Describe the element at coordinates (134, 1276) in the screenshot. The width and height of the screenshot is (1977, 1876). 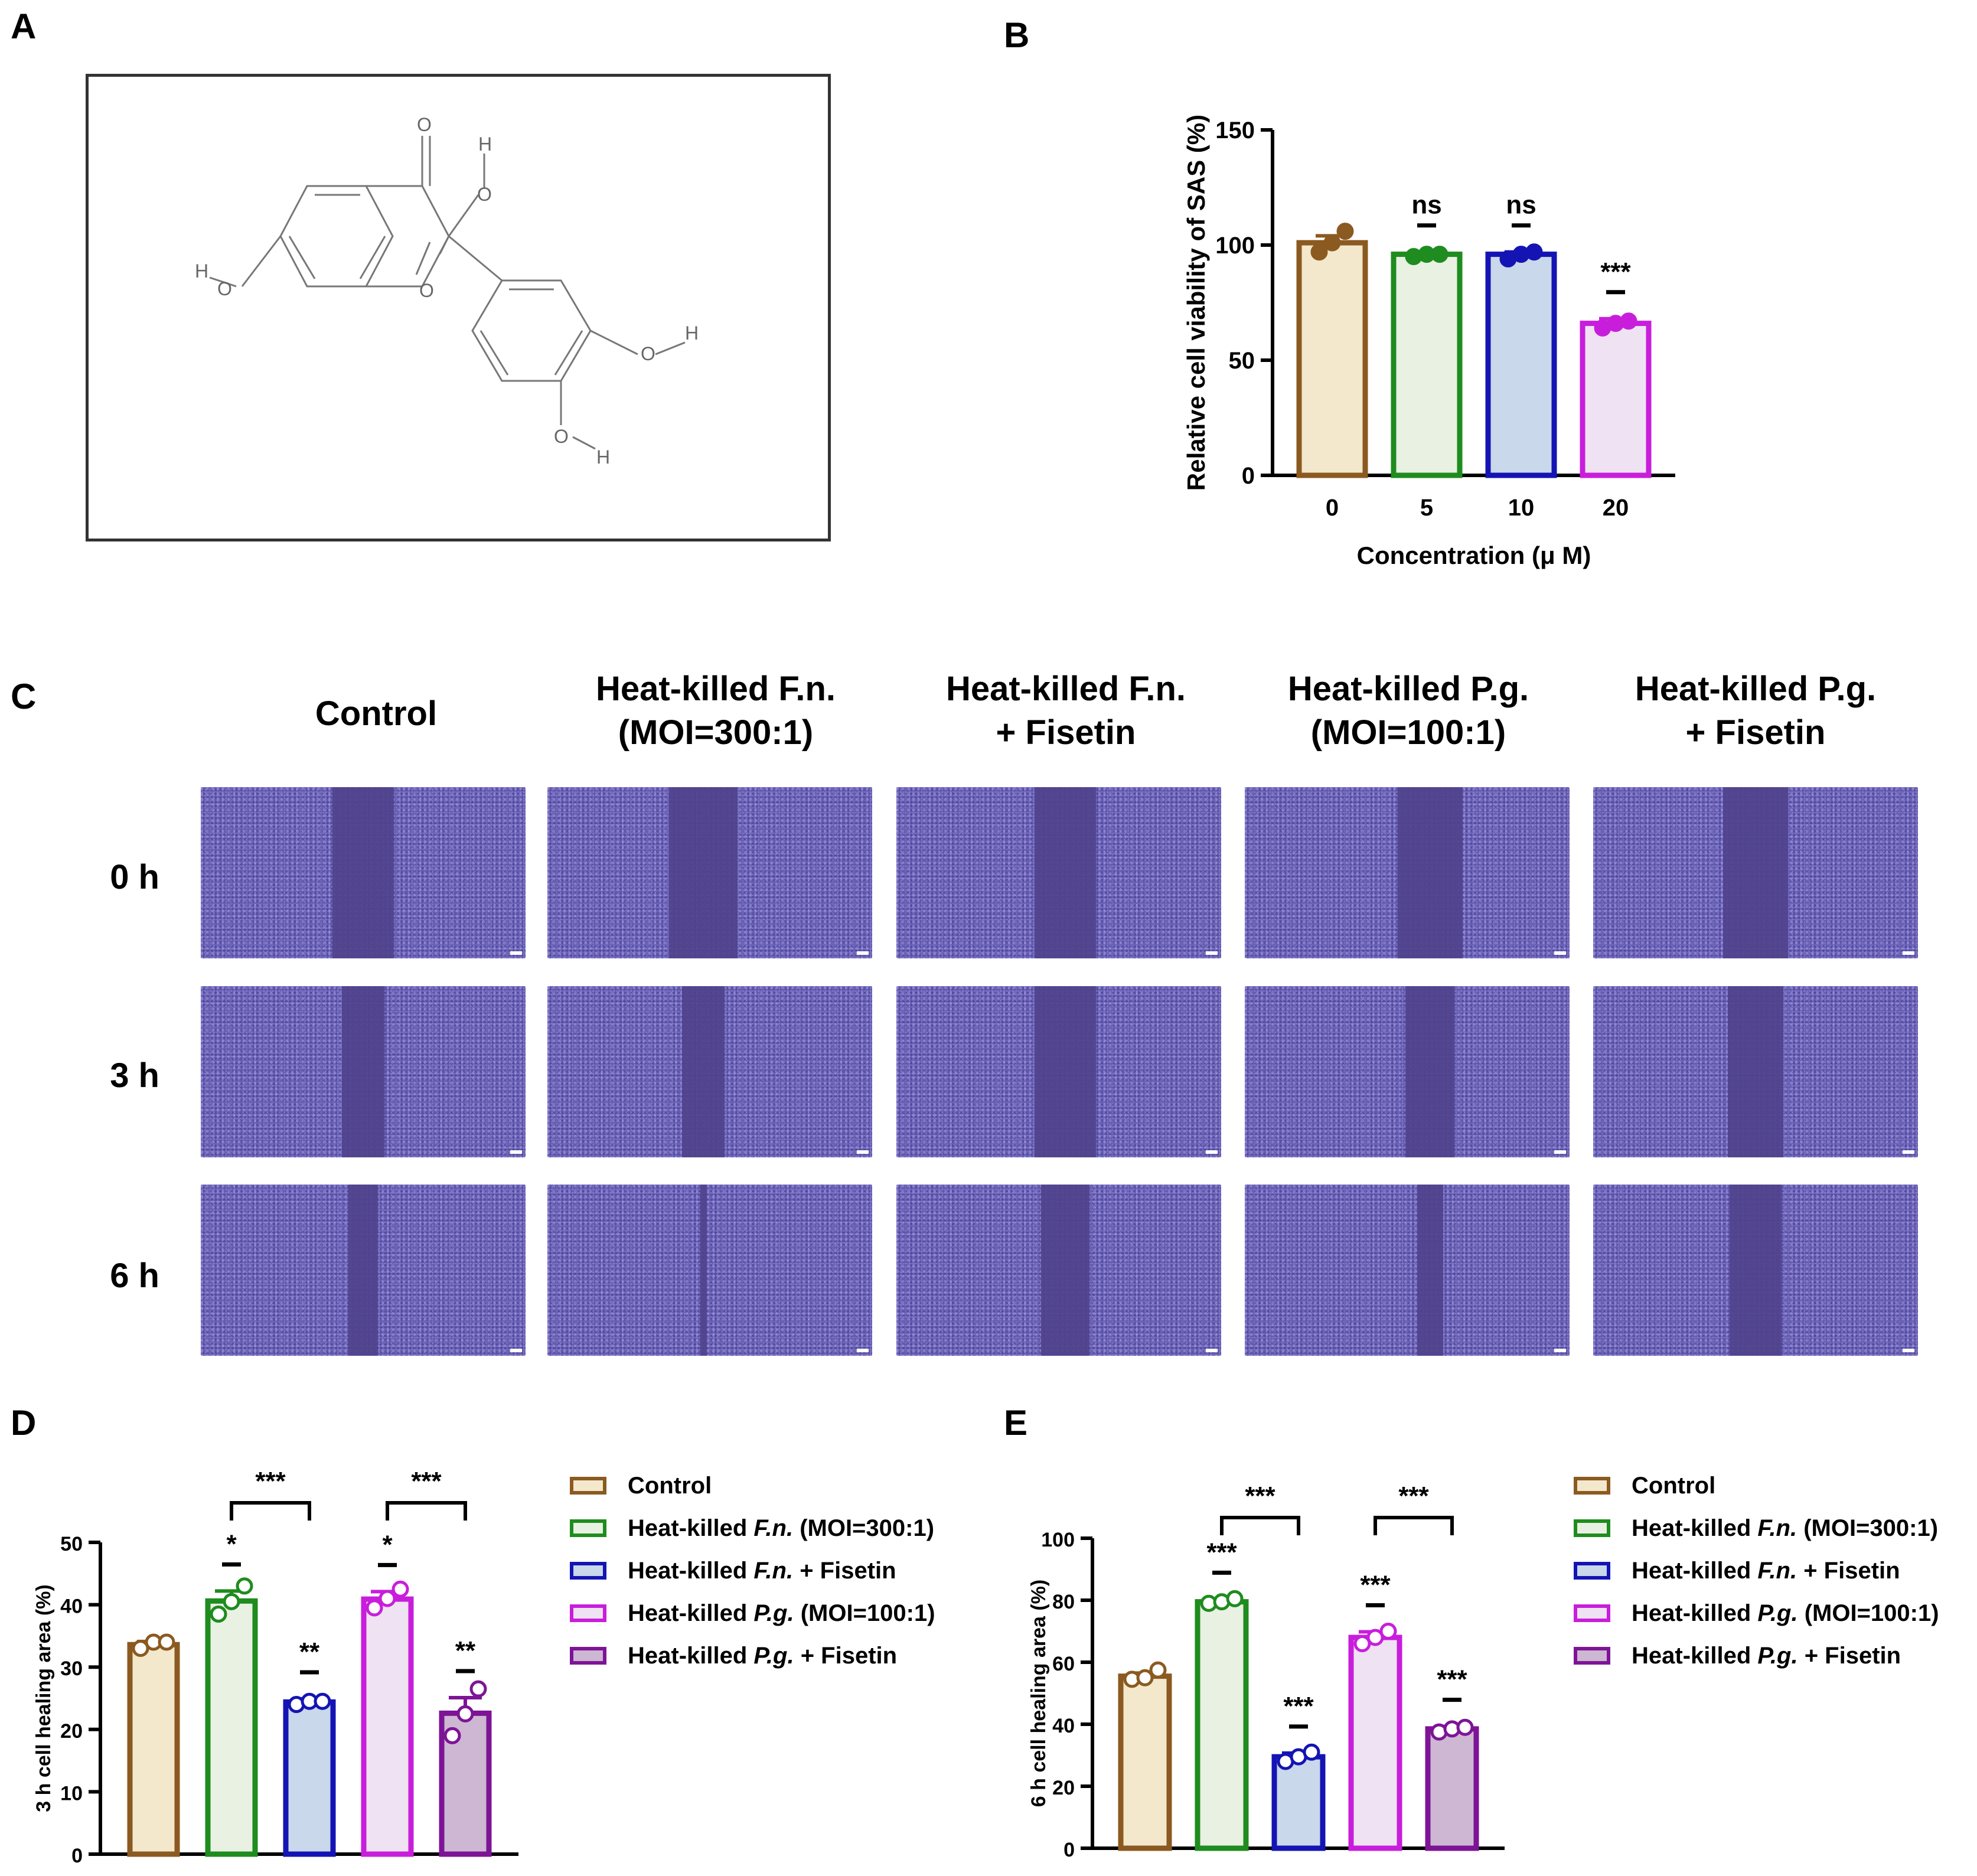
I see `row-label-6h: 6 h` at that location.